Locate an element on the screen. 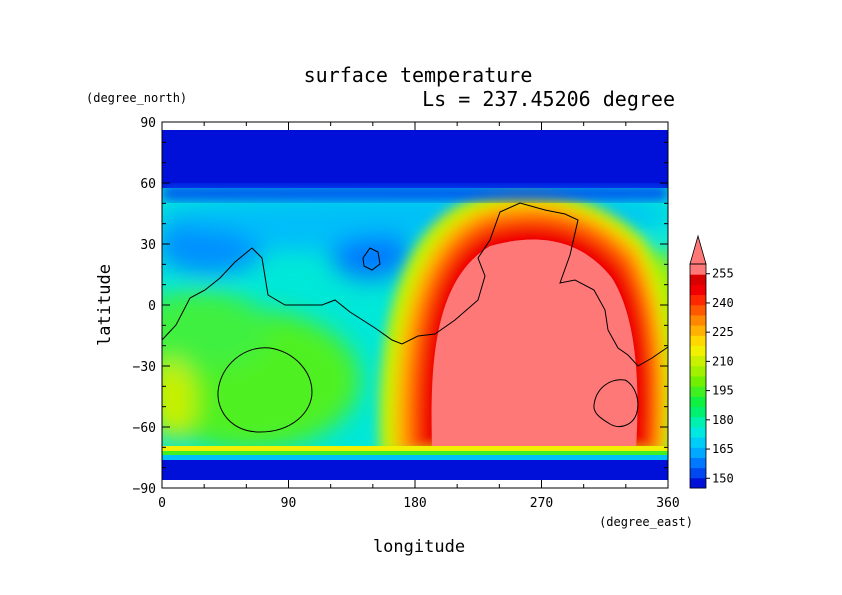 This screenshot has height=595, width=842. y-tick-label: −30 is located at coordinates (144, 367).